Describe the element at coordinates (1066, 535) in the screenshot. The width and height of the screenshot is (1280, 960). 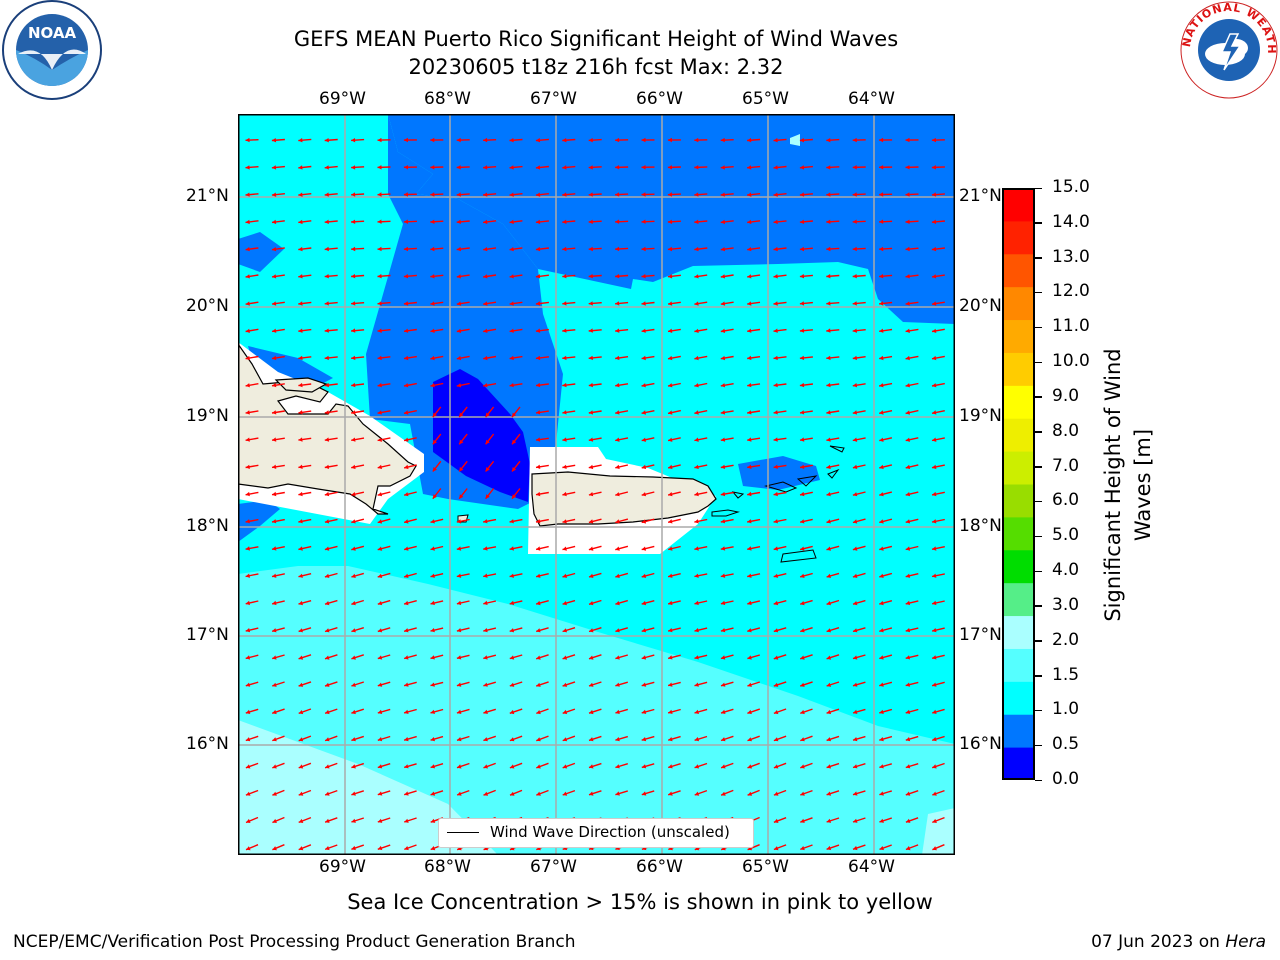
I see `colorbar-tick-label: 5.0` at that location.